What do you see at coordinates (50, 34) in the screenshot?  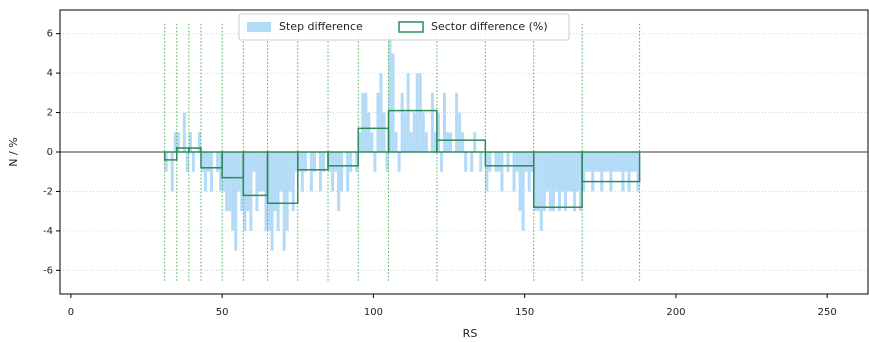 I see `y-tick-label: 6` at bounding box center [50, 34].